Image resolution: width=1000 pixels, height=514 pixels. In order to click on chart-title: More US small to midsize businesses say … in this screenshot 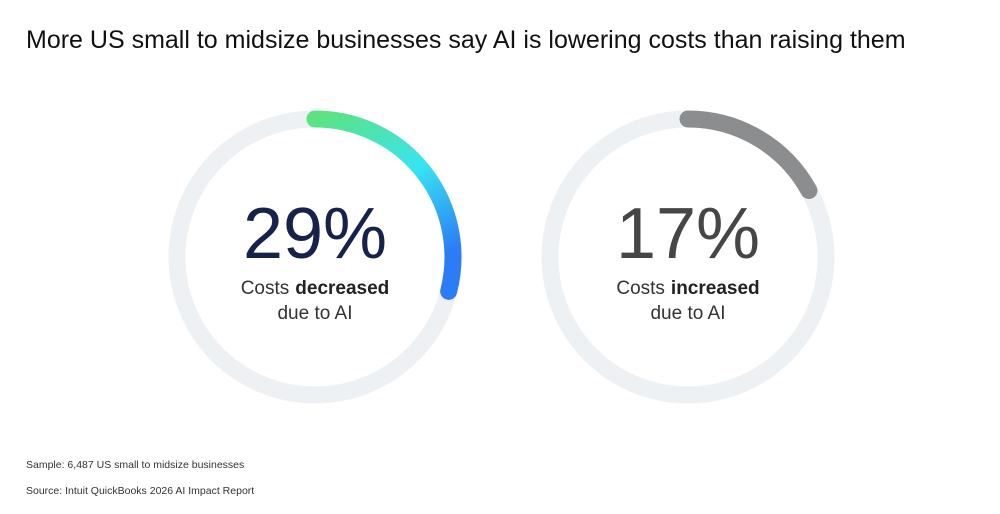, I will do `click(466, 40)`.